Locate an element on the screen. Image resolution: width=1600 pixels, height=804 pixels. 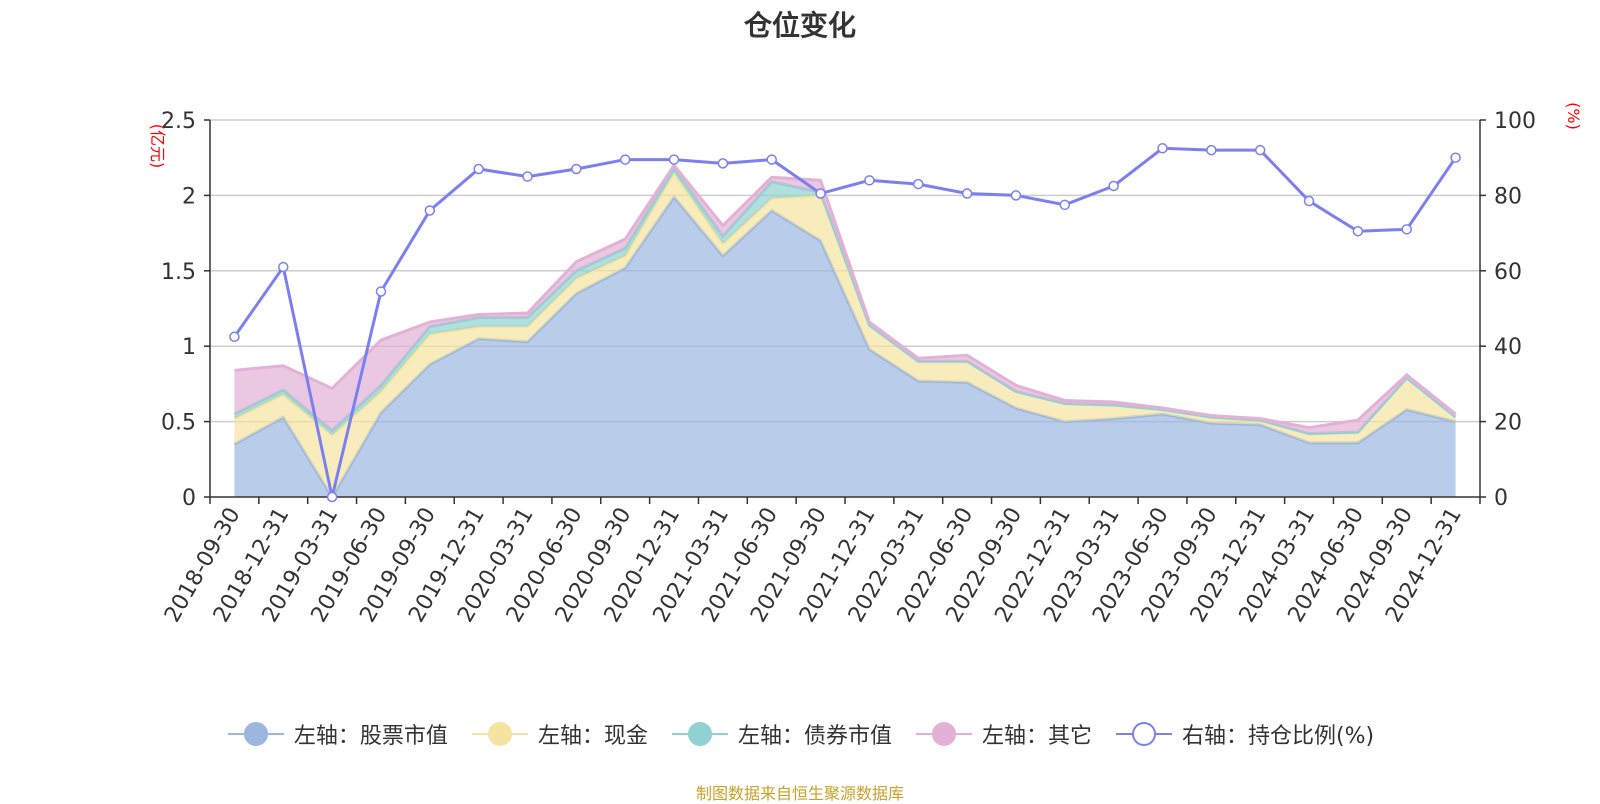
legend-item: 左轴：债券市值 is located at coordinates (781, 734).